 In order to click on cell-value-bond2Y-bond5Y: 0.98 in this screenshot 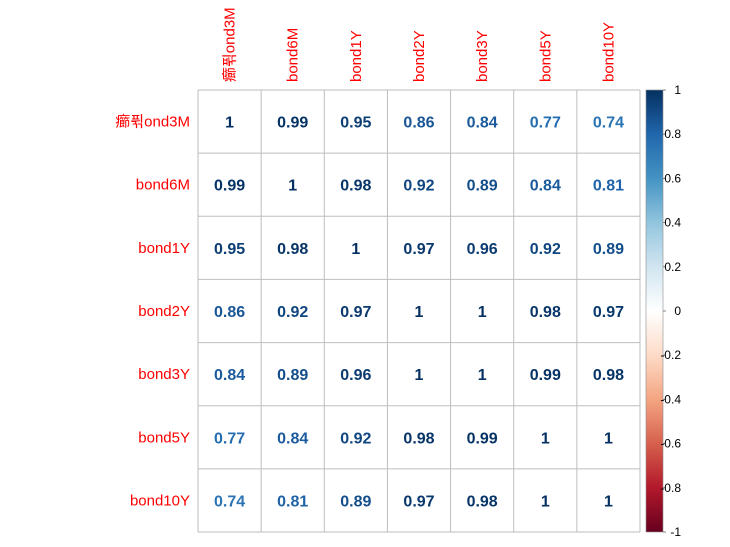, I will do `click(545, 312)`.